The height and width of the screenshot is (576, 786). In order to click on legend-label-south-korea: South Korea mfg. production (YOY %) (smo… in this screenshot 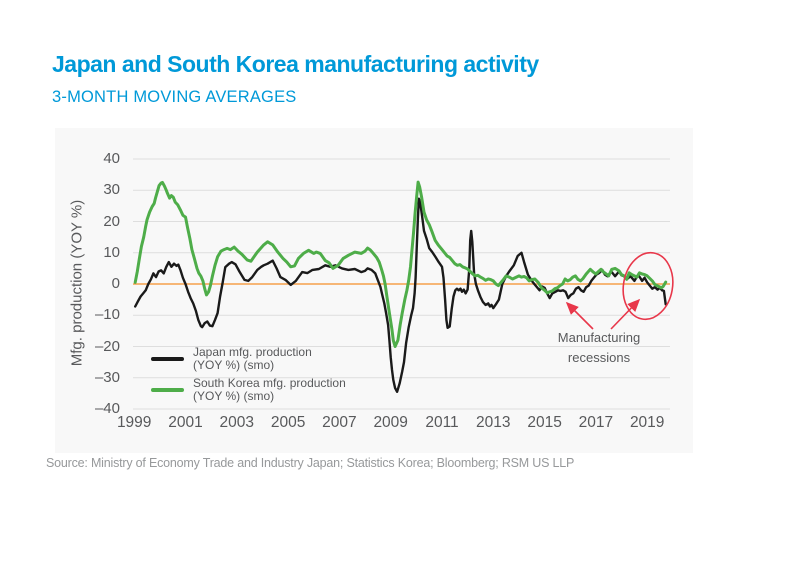, I will do `click(269, 390)`.